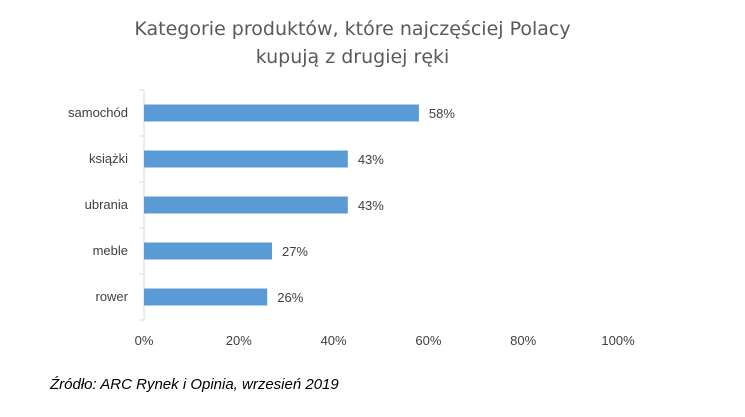  Describe the element at coordinates (239, 340) in the screenshot. I see `x-tick-label-1: 20%` at that location.